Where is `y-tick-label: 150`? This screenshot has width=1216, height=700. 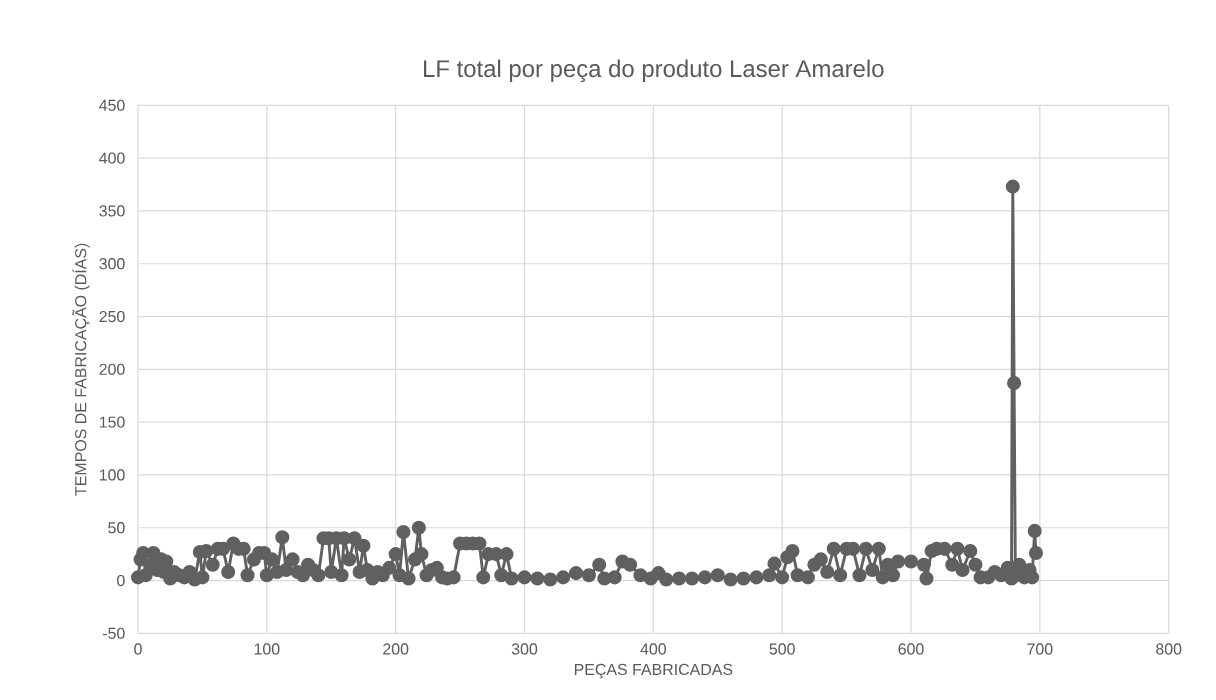
y-tick-label: 150 is located at coordinates (112, 422).